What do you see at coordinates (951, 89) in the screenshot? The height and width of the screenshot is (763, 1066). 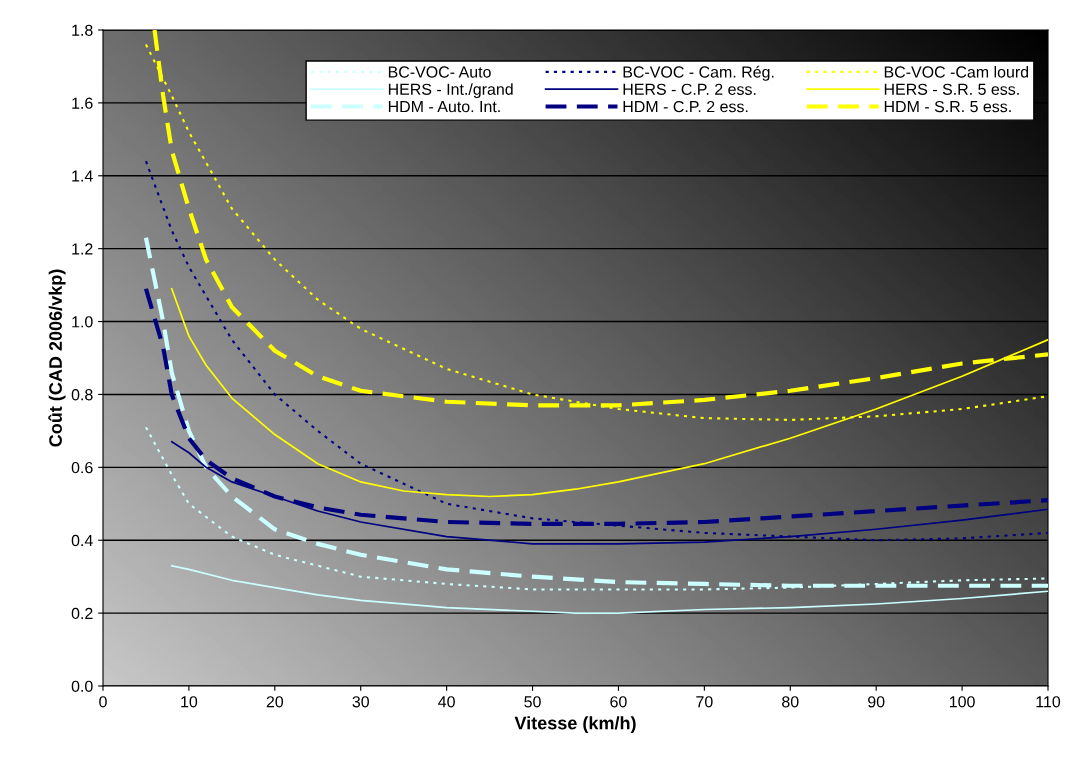 I see `legend-label: HERS - S.R. 5 ess.` at bounding box center [951, 89].